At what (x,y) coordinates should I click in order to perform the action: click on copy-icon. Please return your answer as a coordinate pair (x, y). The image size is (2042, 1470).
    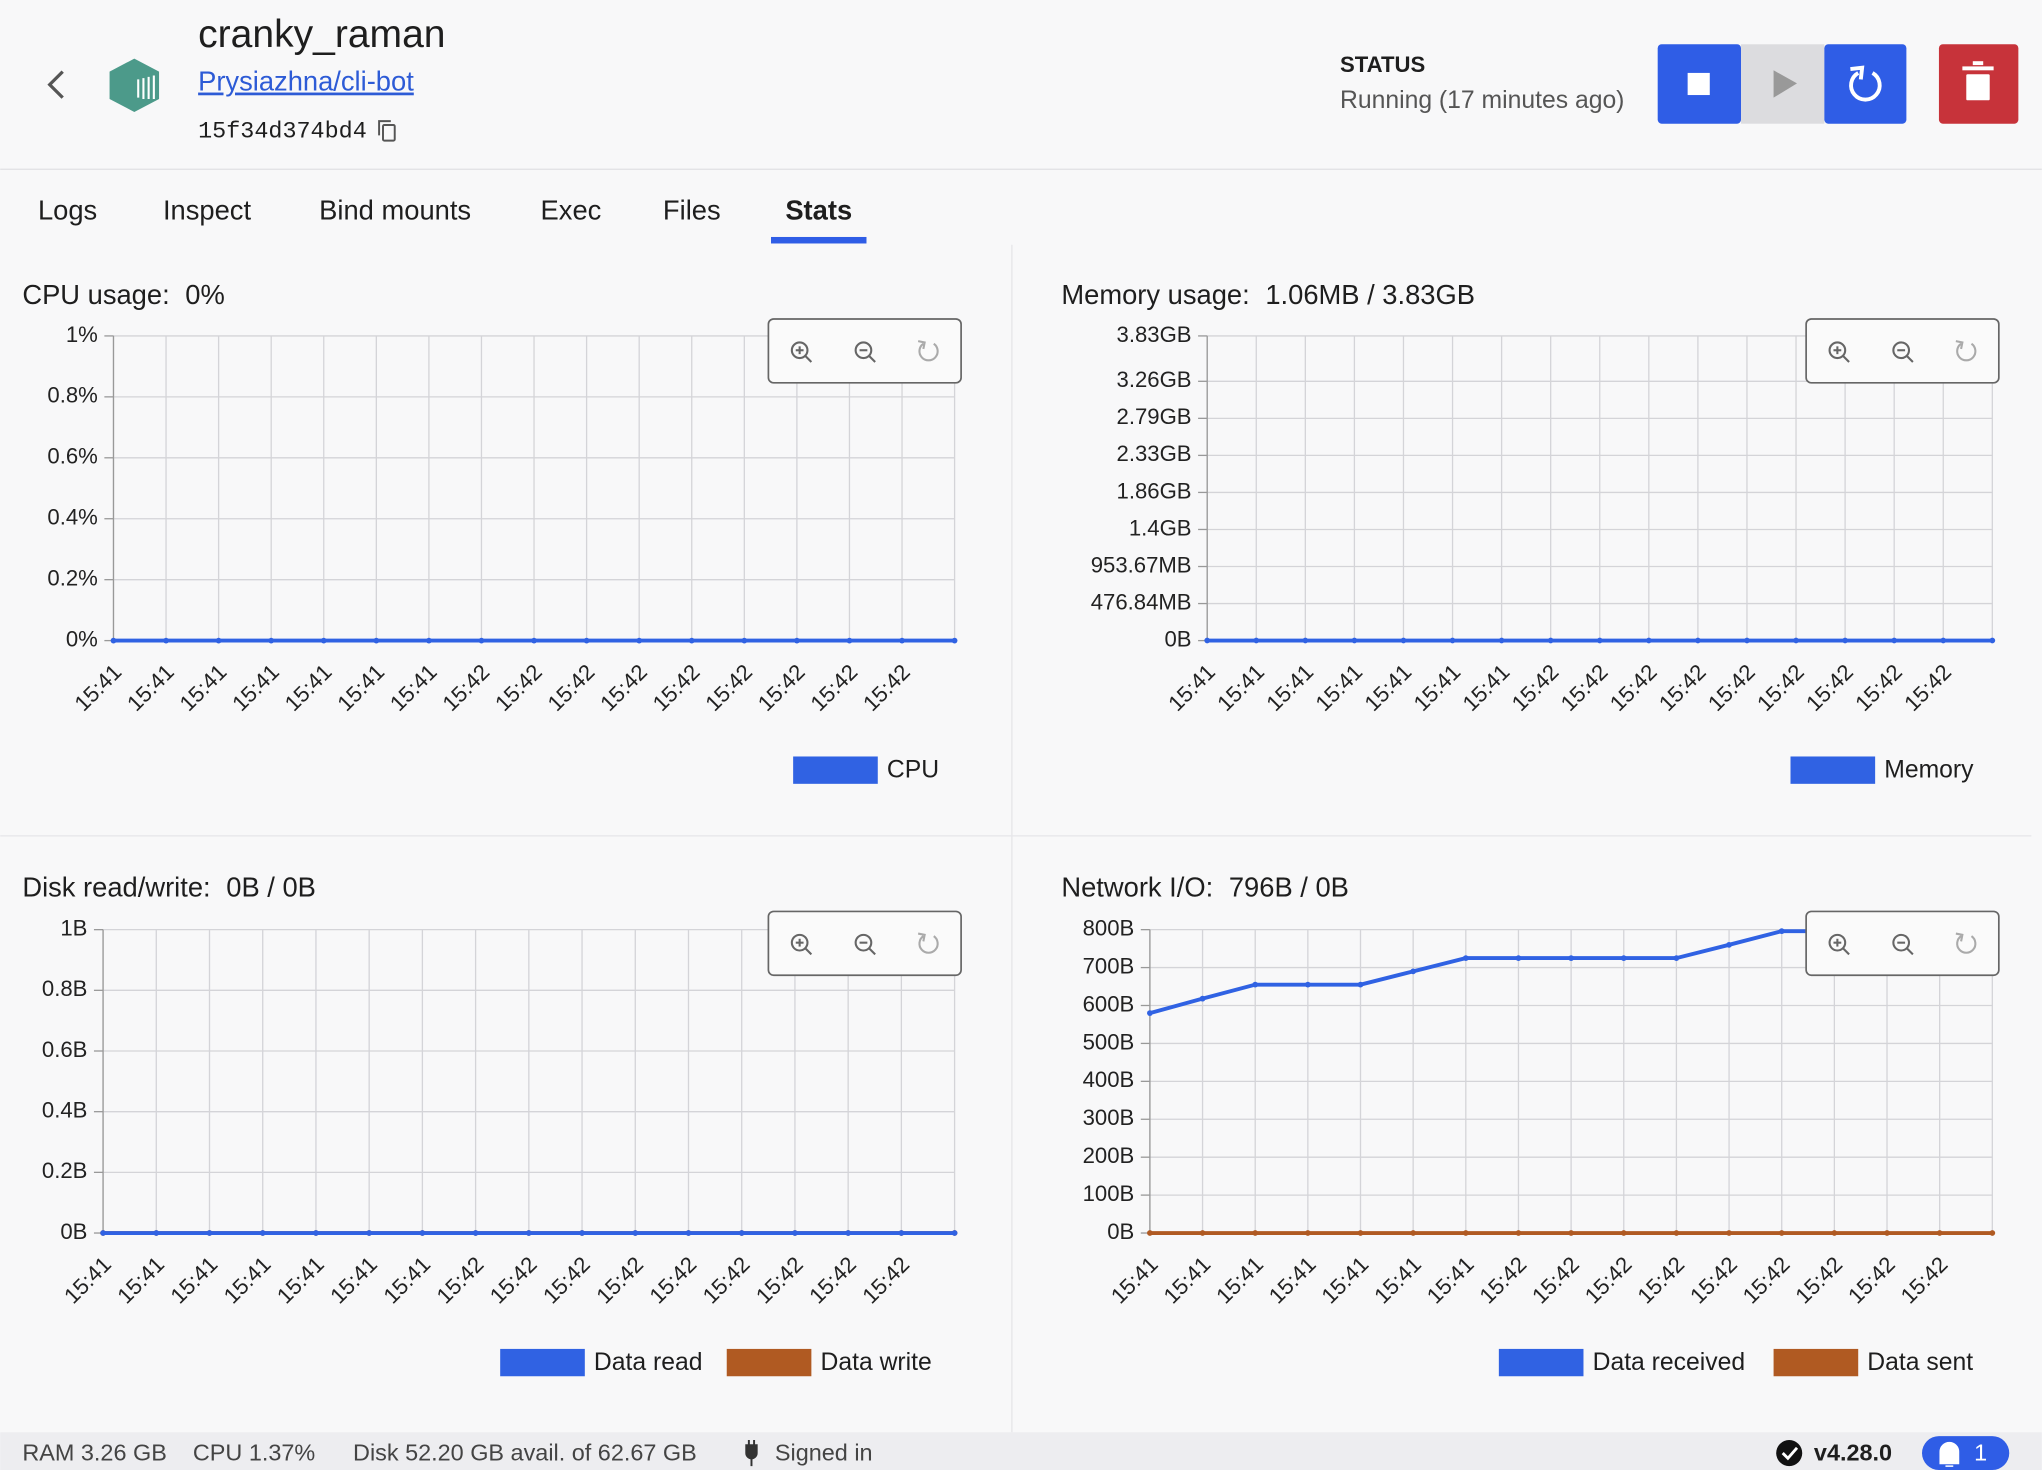
    Looking at the image, I should click on (387, 131).